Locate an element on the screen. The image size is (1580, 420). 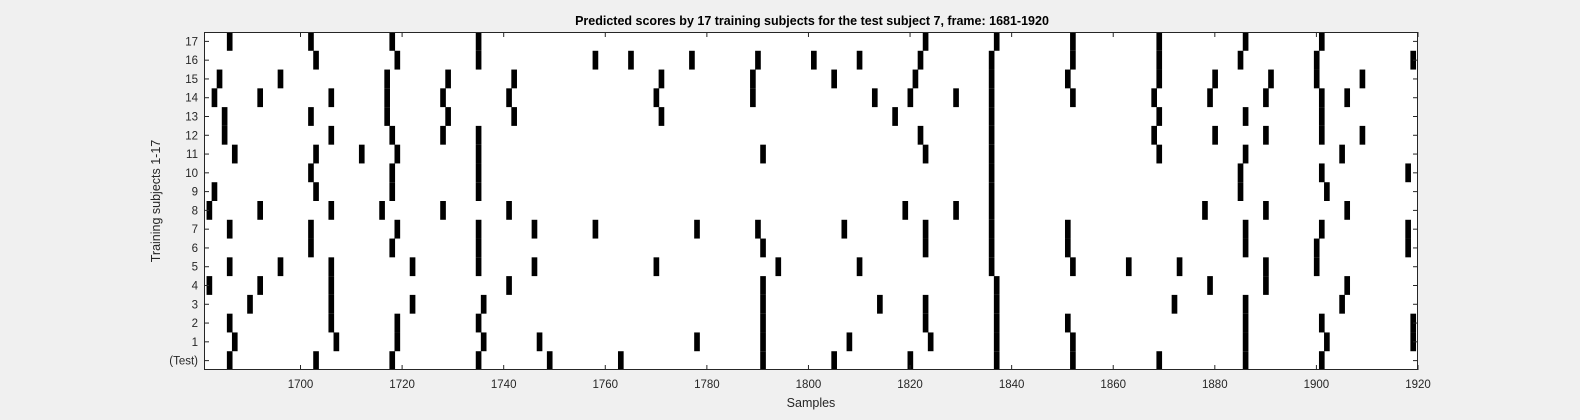
y-tick-label: 15 is located at coordinates (191, 80).